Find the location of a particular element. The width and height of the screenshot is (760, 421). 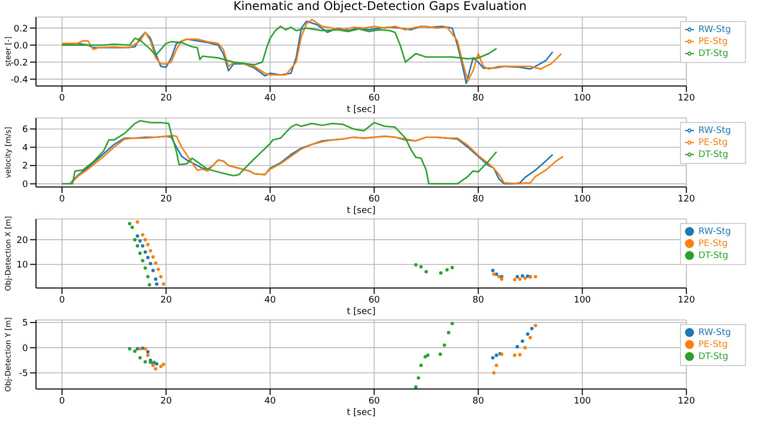

y-tick-label: 0.0 is located at coordinates (21, 46).